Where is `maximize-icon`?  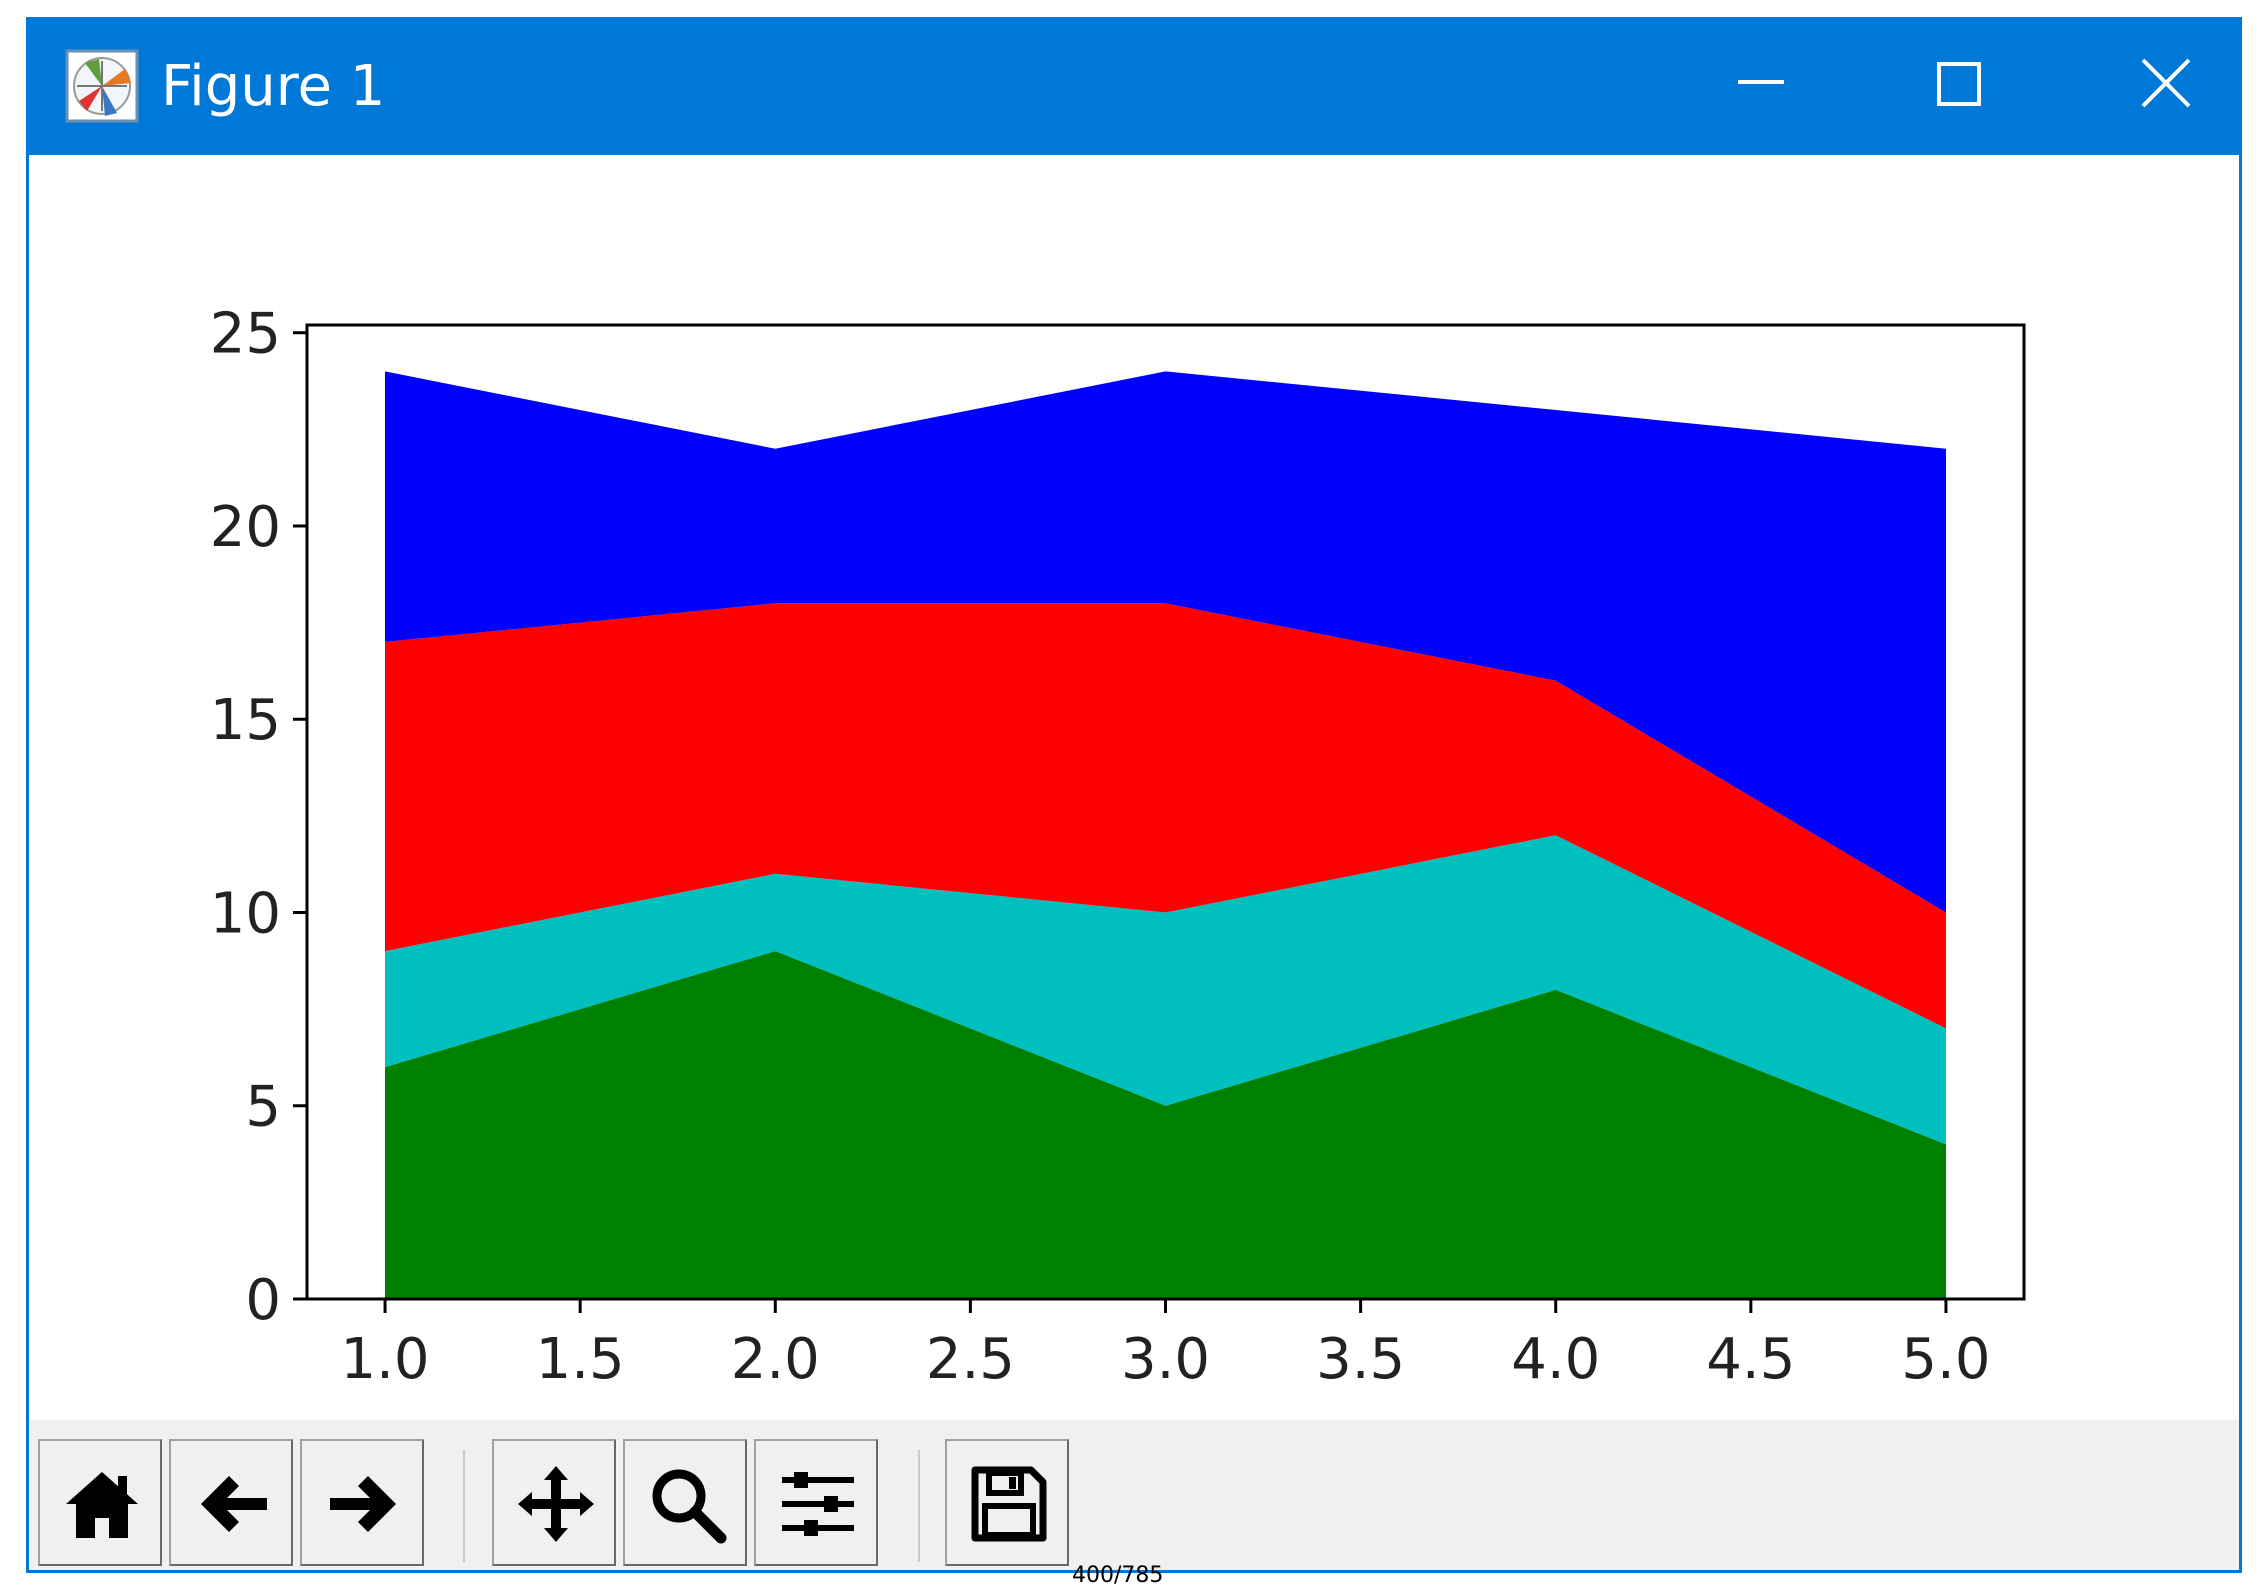 maximize-icon is located at coordinates (1959, 84).